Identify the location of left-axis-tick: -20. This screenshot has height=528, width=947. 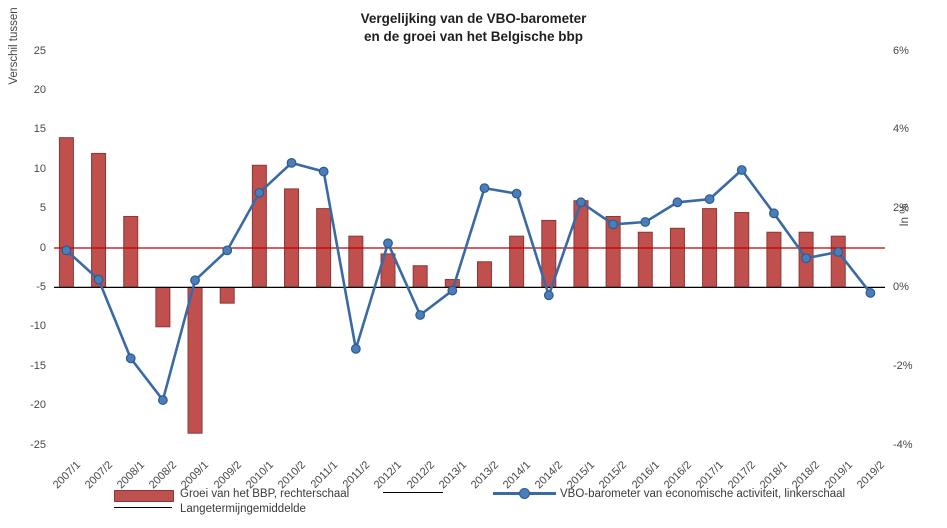
(38, 405).